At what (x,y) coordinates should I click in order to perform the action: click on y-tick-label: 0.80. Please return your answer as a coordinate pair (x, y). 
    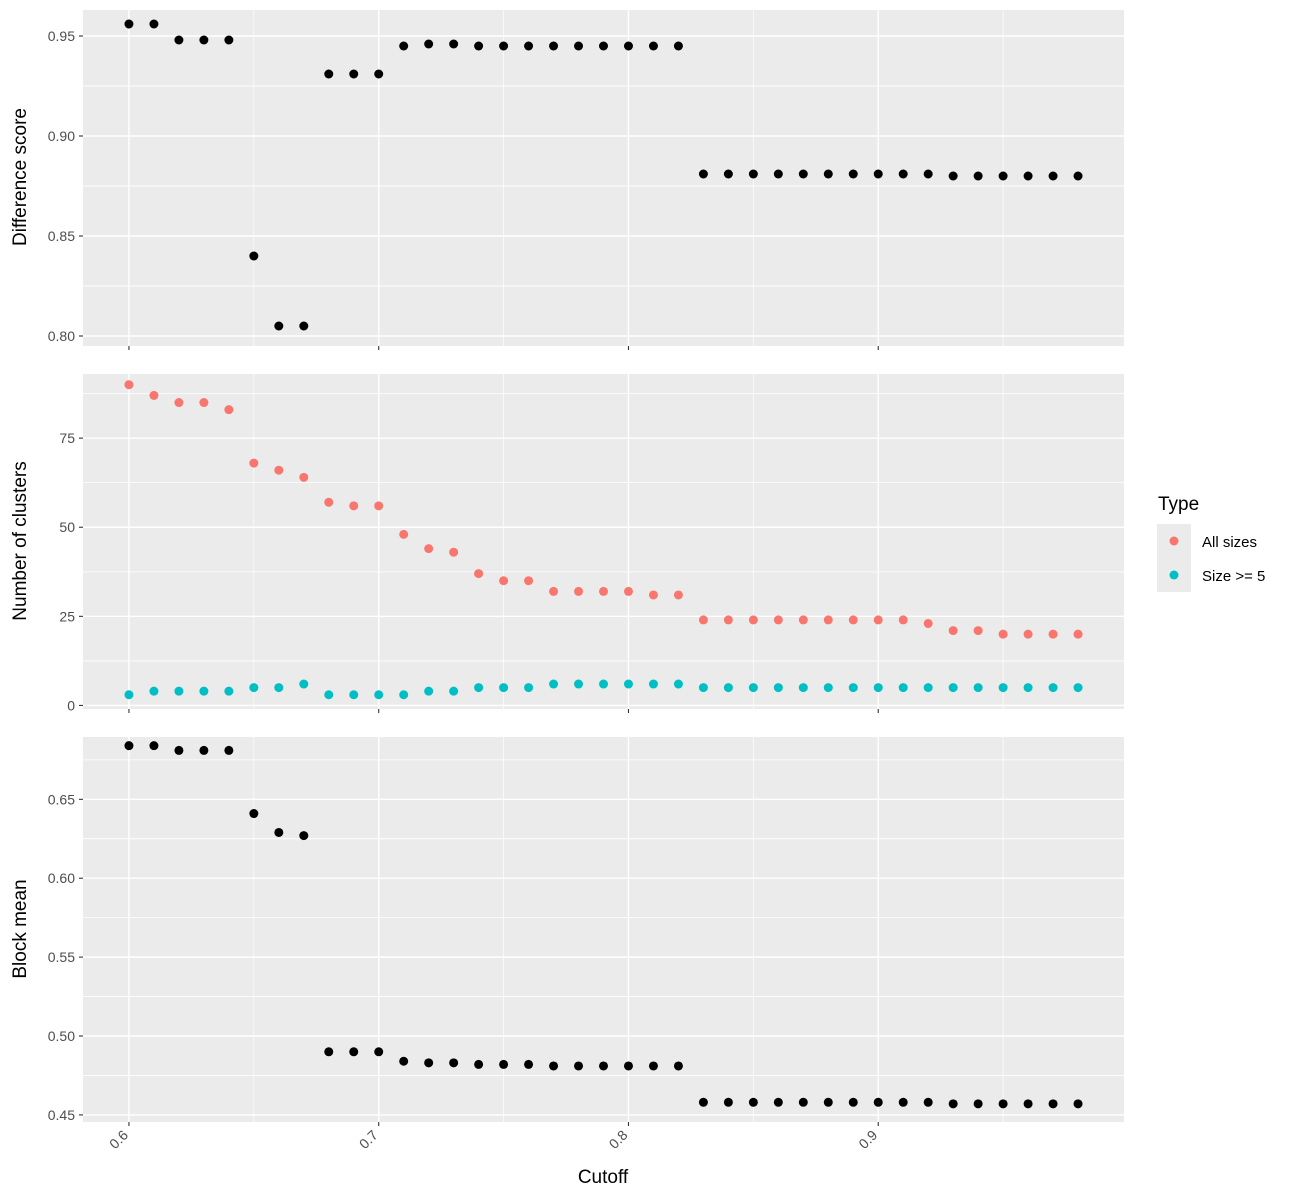
    Looking at the image, I should click on (61, 336).